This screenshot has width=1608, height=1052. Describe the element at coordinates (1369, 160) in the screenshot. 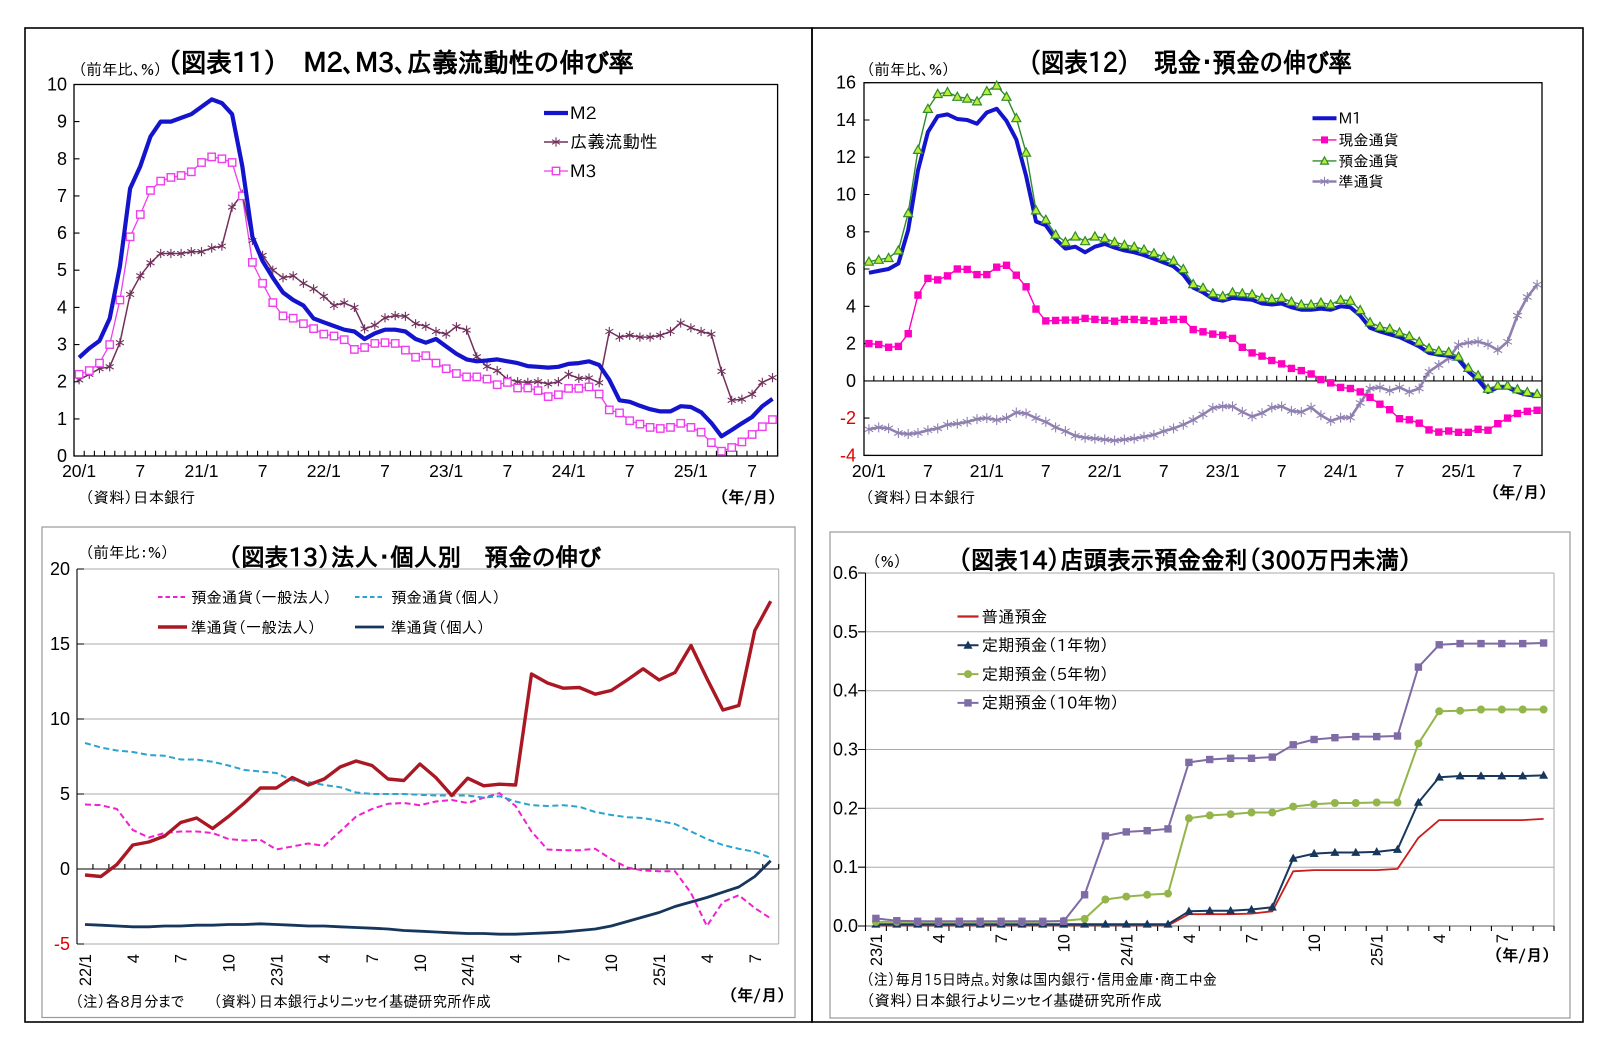

I see `svg-text: 預金通貨` at that location.